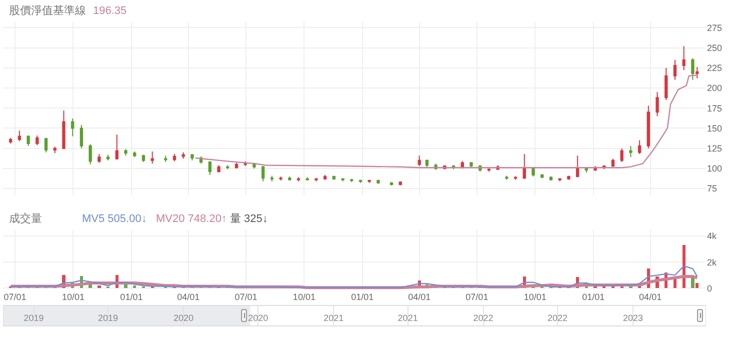  Describe the element at coordinates (633, 318) in the screenshot. I see `x2-tick-label: 2023` at that location.